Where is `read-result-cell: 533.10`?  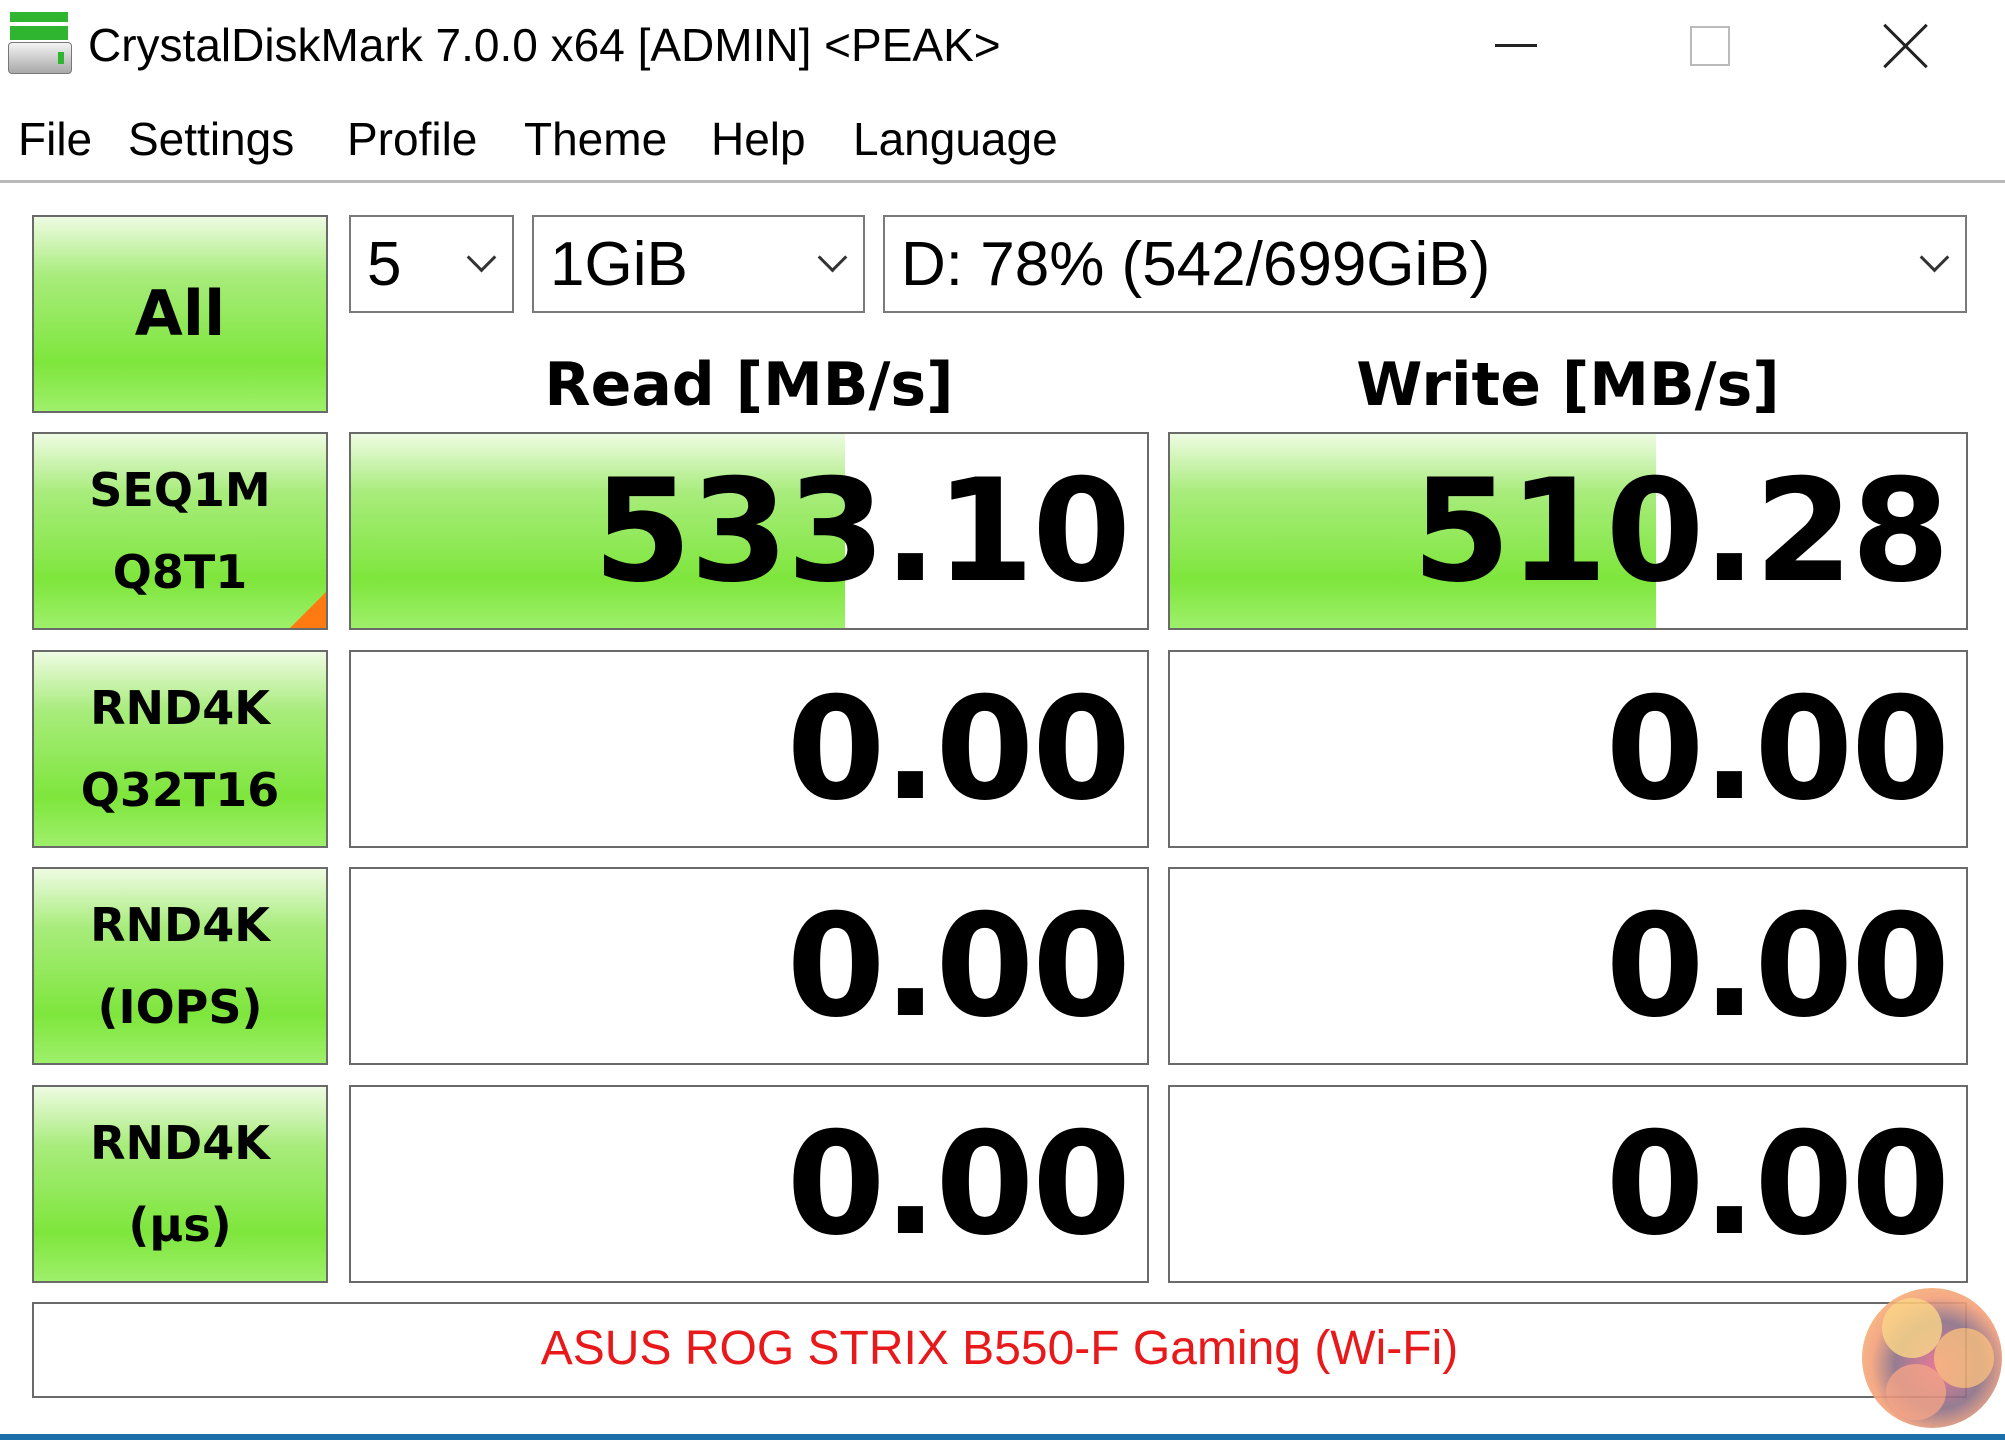
read-result-cell: 533.10 is located at coordinates (749, 531).